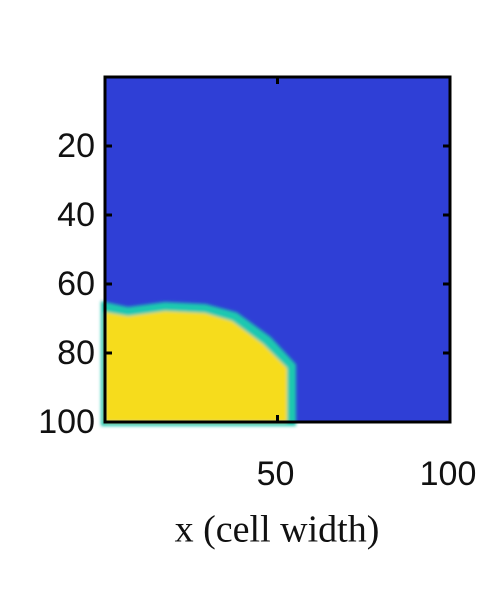  I want to click on y-tick-label: 100, so click(66, 422).